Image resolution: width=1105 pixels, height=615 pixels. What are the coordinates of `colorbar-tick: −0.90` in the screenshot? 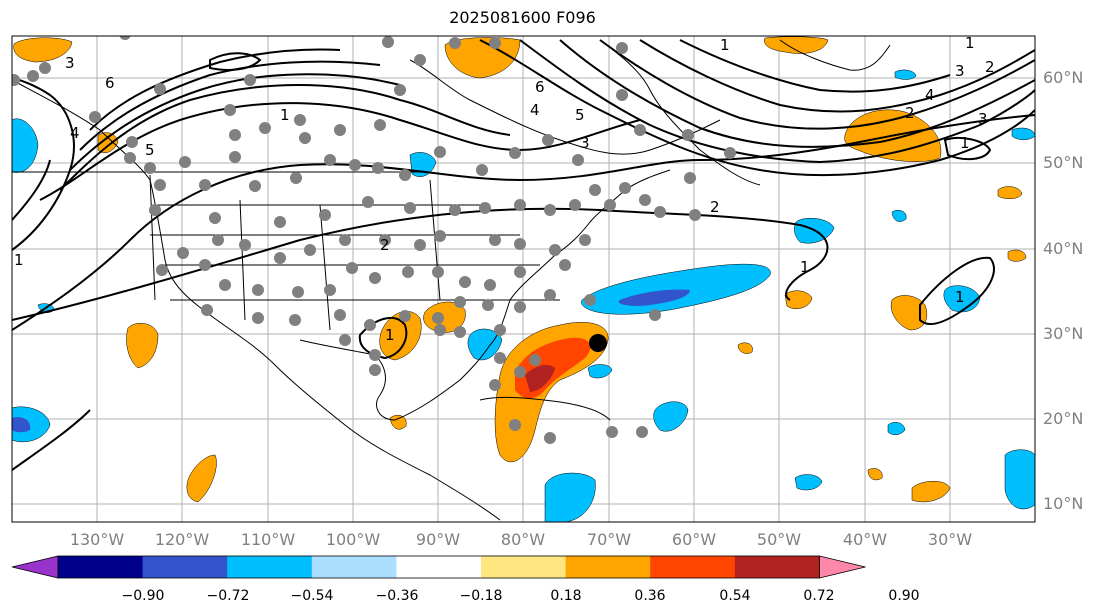 It's located at (143, 596).